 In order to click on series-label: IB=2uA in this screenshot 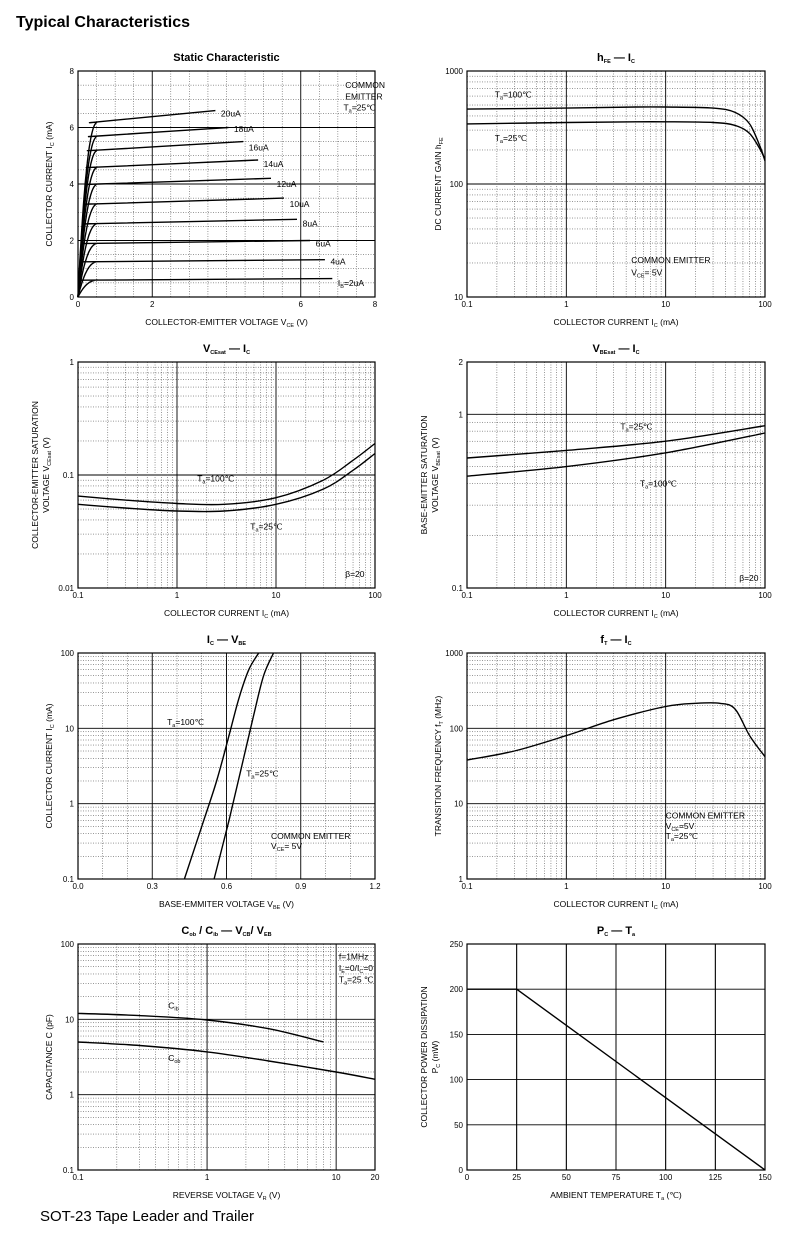, I will do `click(351, 284)`.